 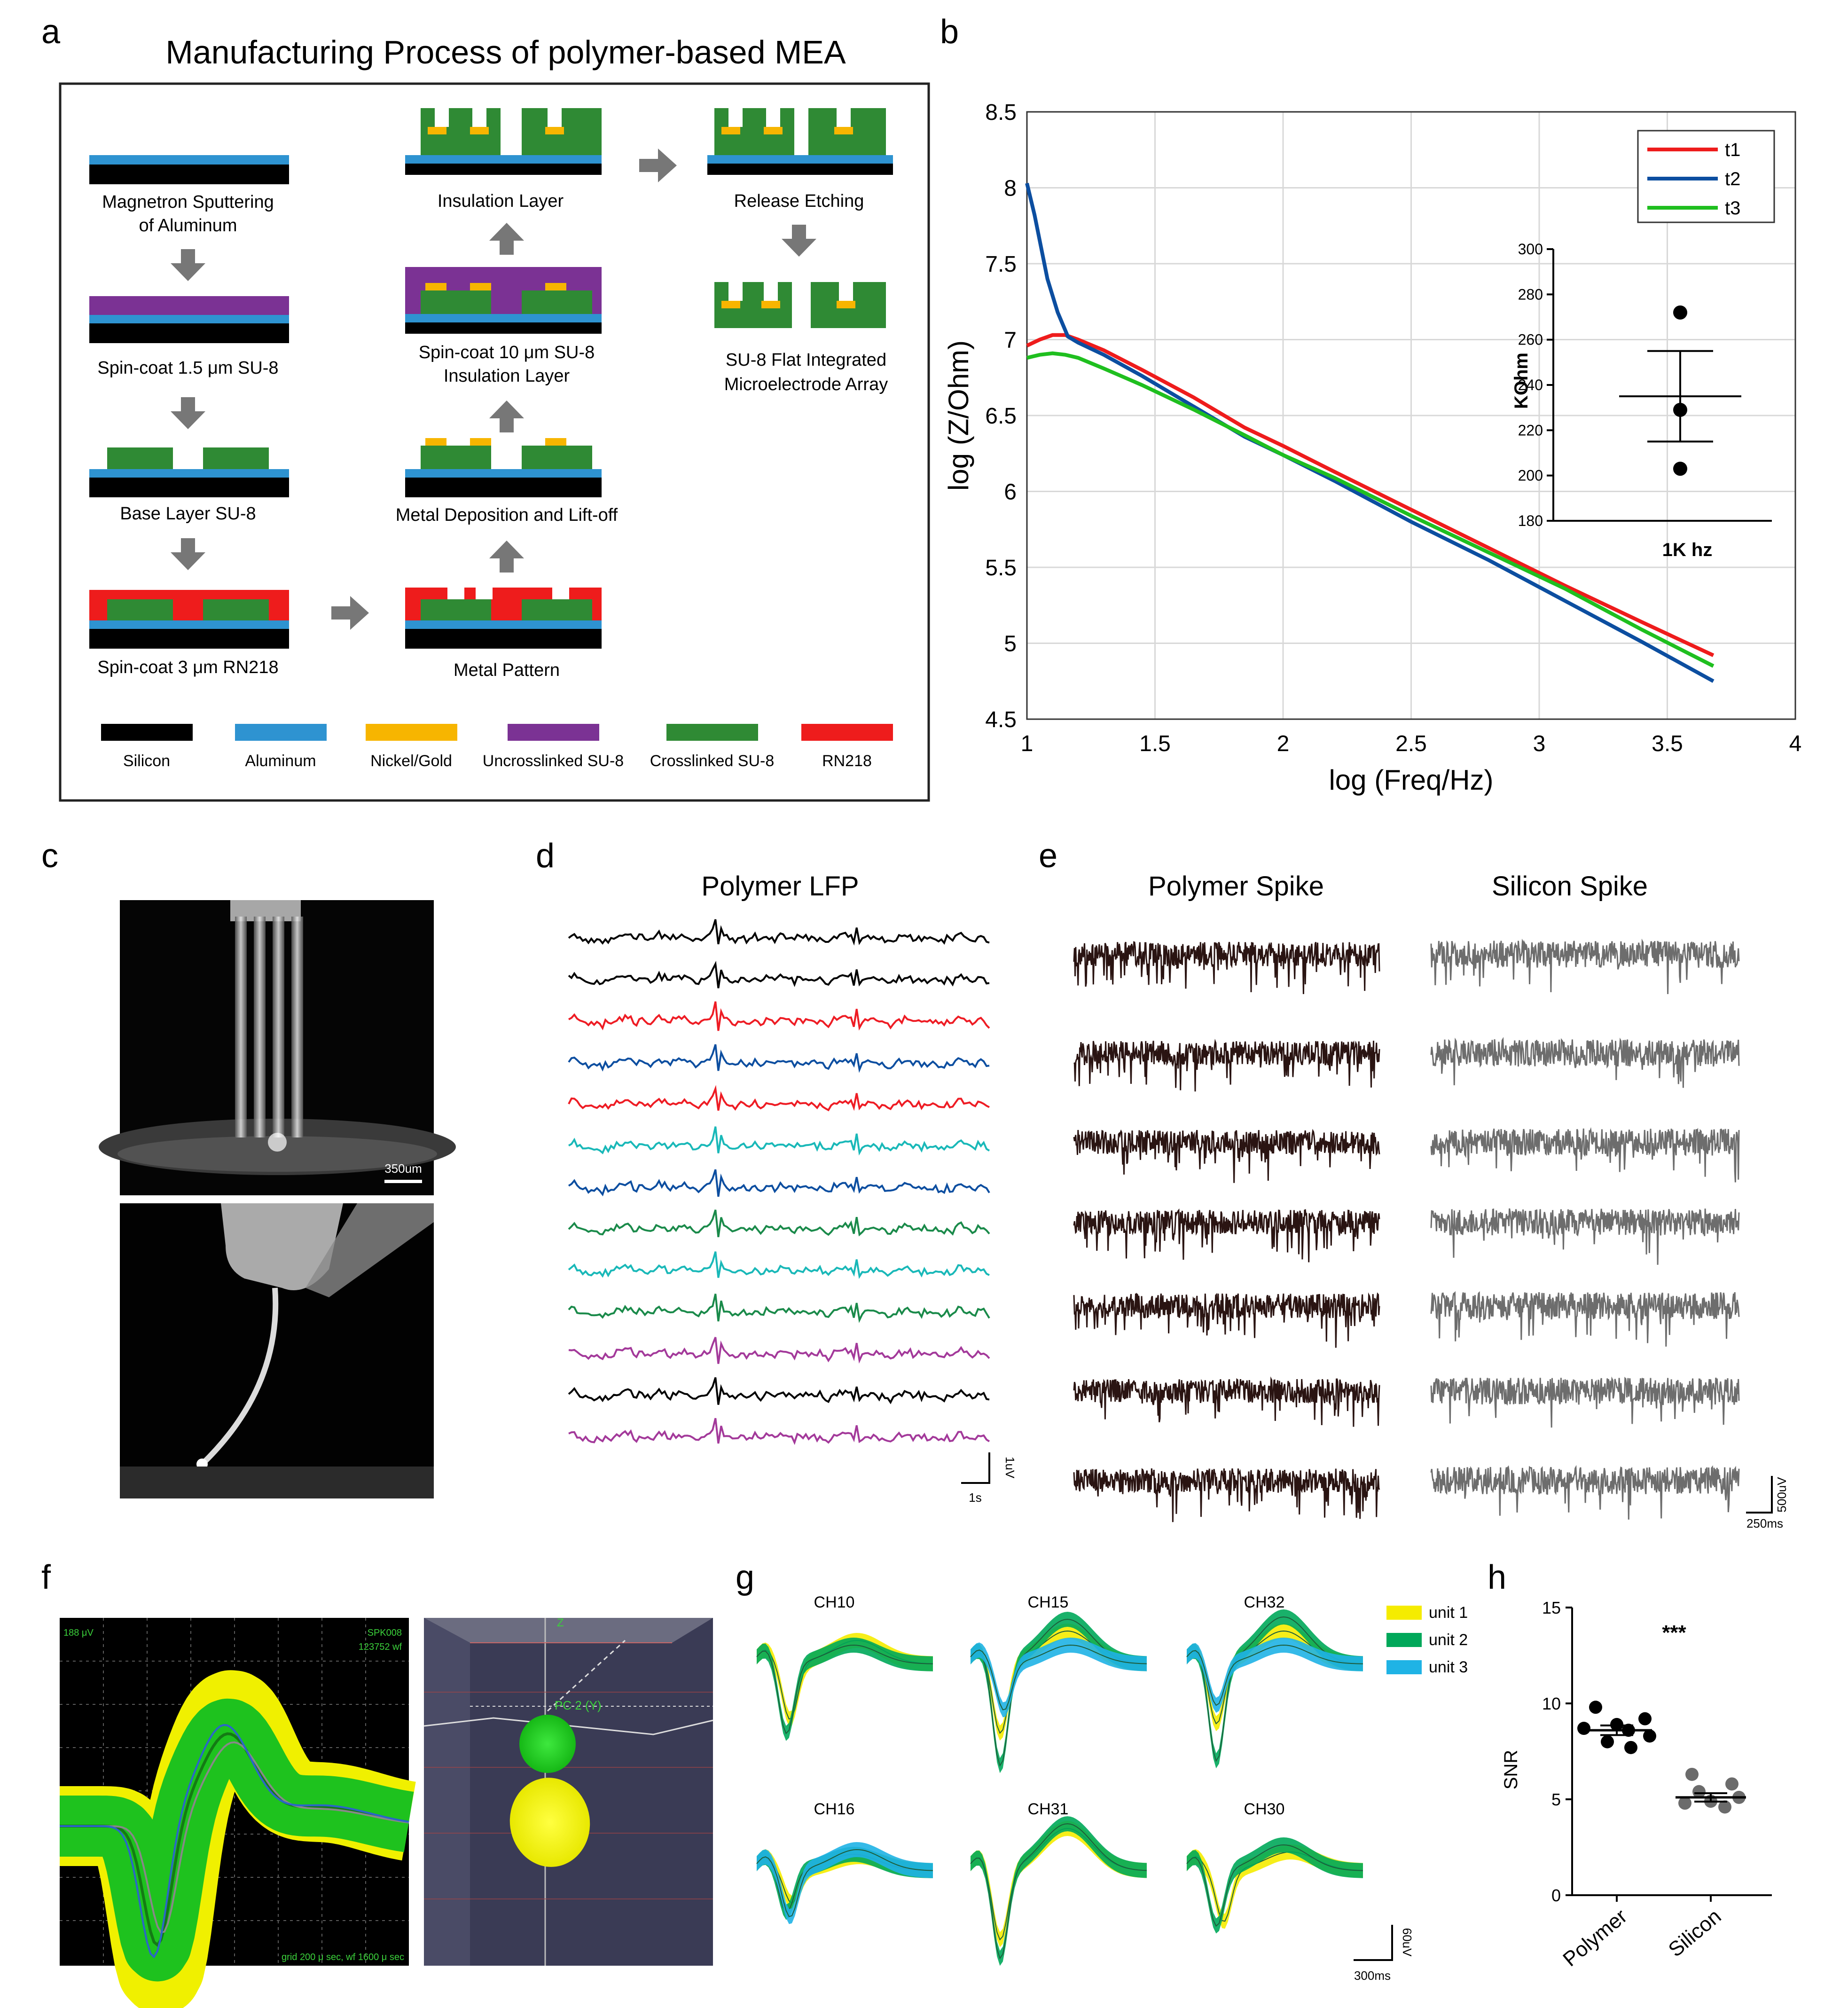 I want to click on arrow-up-icon, so click(x=506, y=239).